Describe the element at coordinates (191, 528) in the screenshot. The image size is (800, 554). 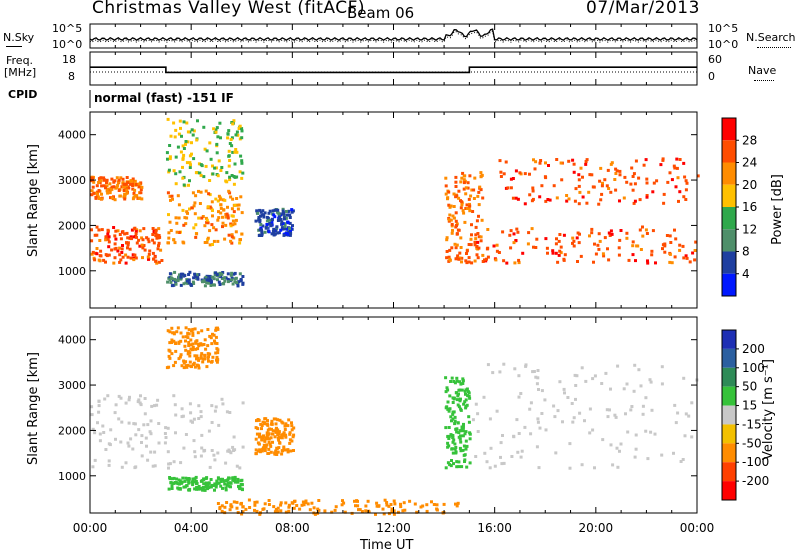
I see `time-tick-label: 04:00` at that location.